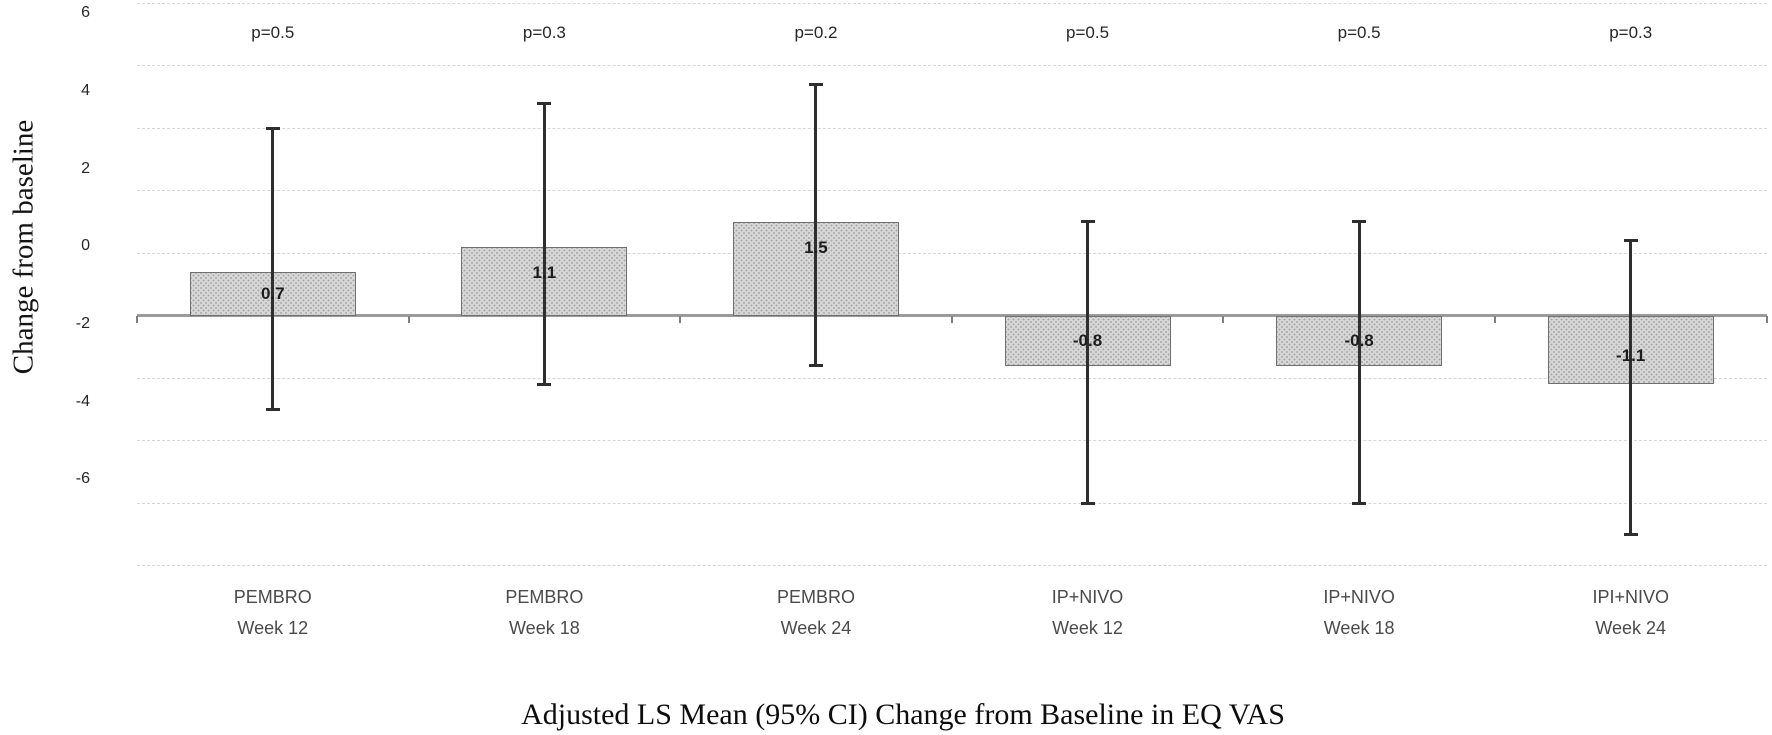 This screenshot has height=735, width=1772. I want to click on x-axis-line, so click(952, 315).